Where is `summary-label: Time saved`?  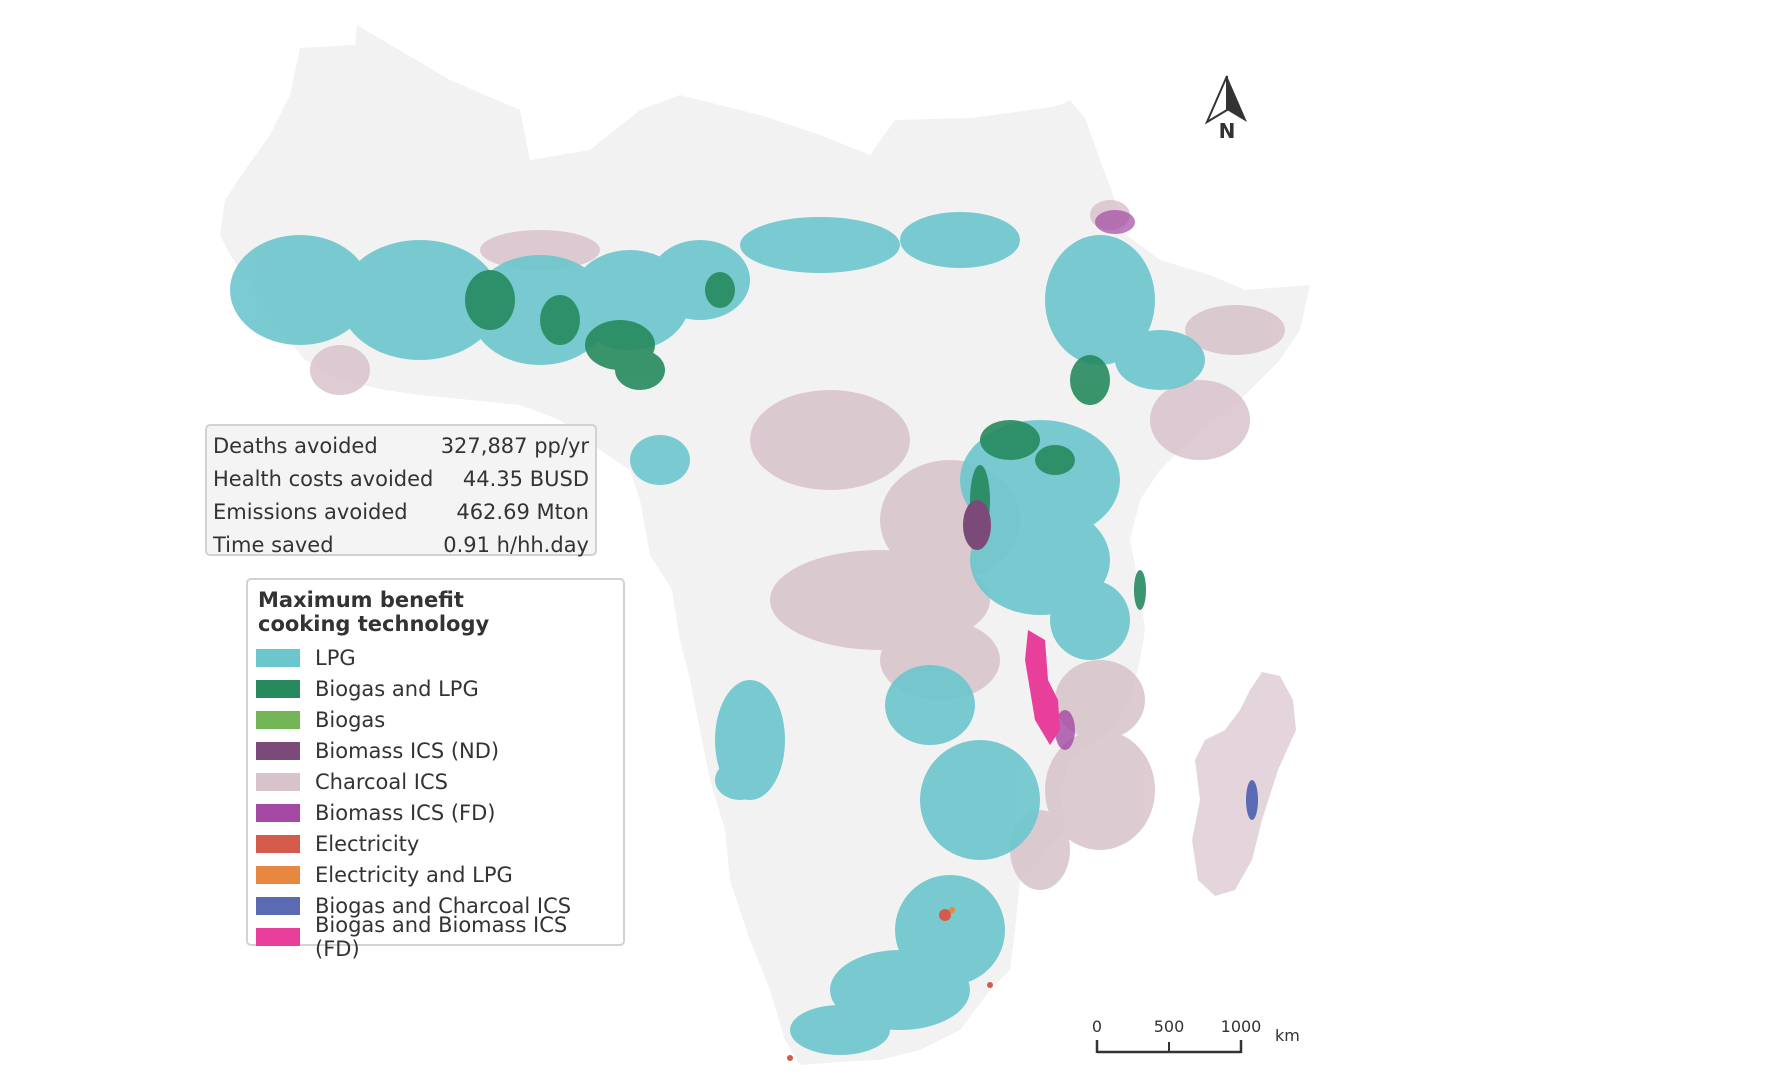
summary-label: Time saved is located at coordinates (273, 545).